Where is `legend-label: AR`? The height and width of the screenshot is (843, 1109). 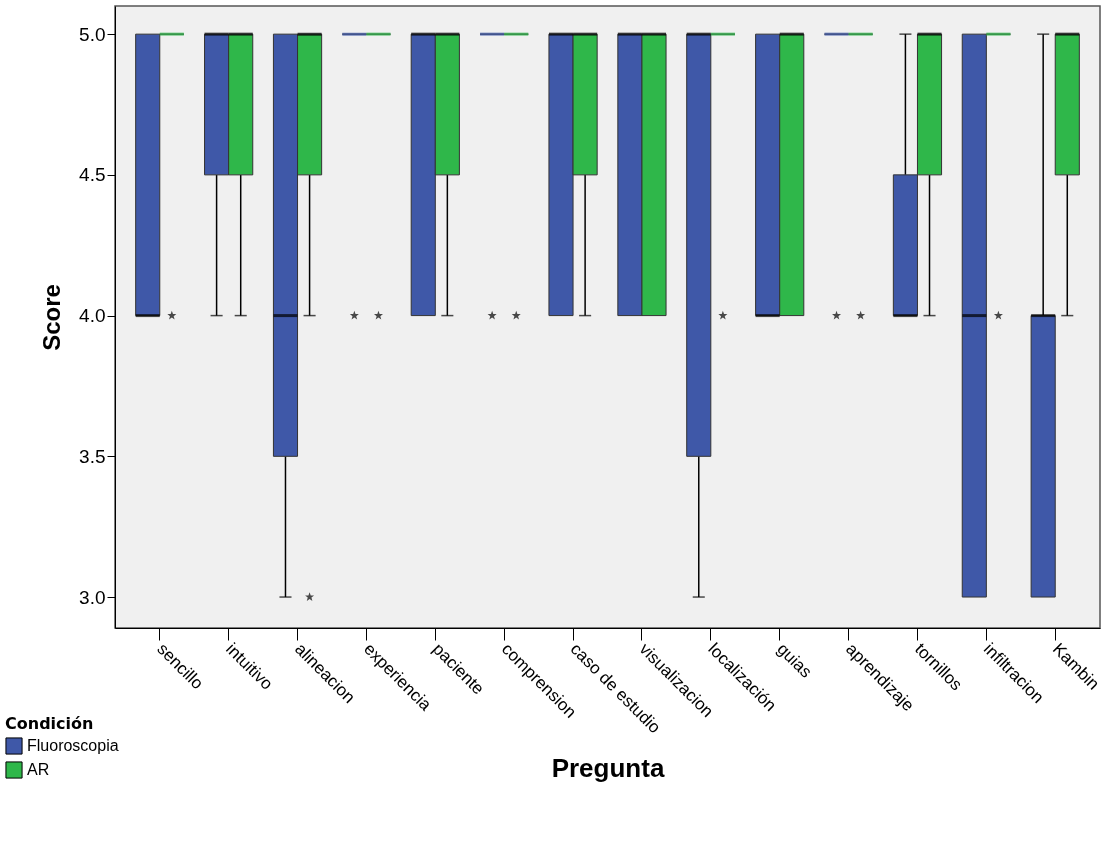 legend-label: AR is located at coordinates (38, 769).